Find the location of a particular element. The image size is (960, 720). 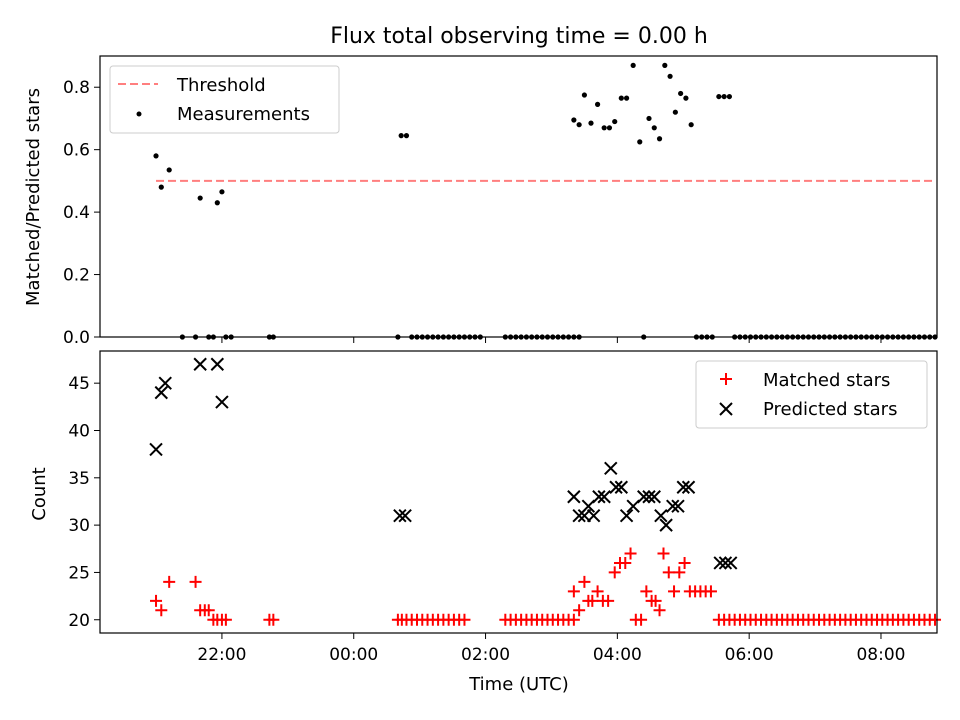

count-x-tick-label: 02:00 is located at coordinates (485, 655).